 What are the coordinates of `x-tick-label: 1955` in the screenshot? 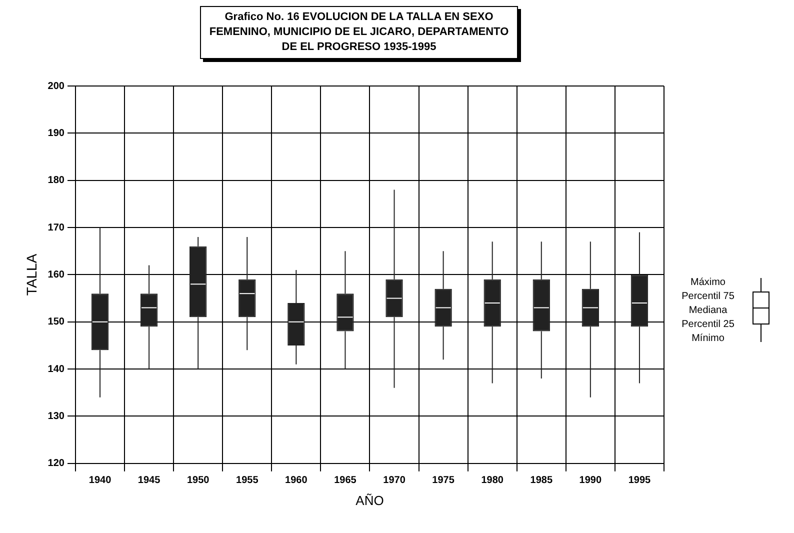 It's located at (247, 480).